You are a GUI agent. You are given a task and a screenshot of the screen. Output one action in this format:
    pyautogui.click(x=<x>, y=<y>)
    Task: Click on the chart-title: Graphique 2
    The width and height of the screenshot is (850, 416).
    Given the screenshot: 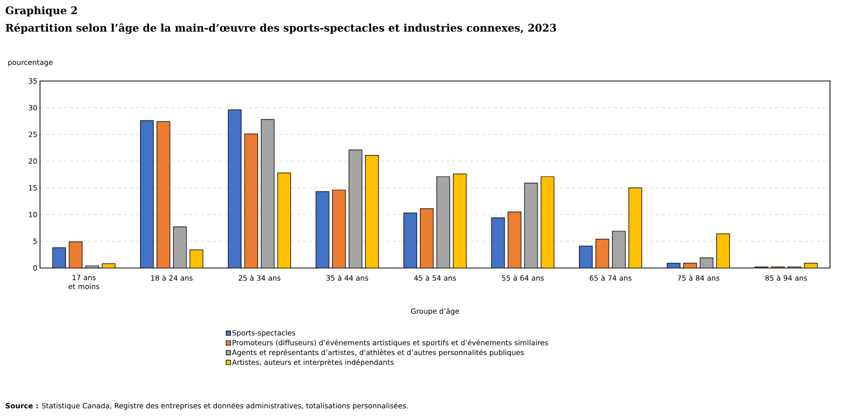 What is the action you would take?
    pyautogui.click(x=41, y=11)
    